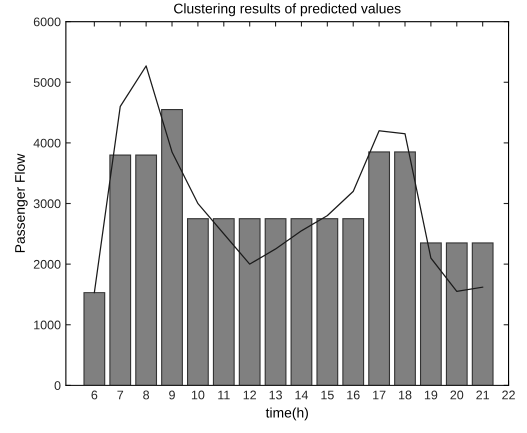  Describe the element at coordinates (120, 395) in the screenshot. I see `x-tick-label: 7` at that location.